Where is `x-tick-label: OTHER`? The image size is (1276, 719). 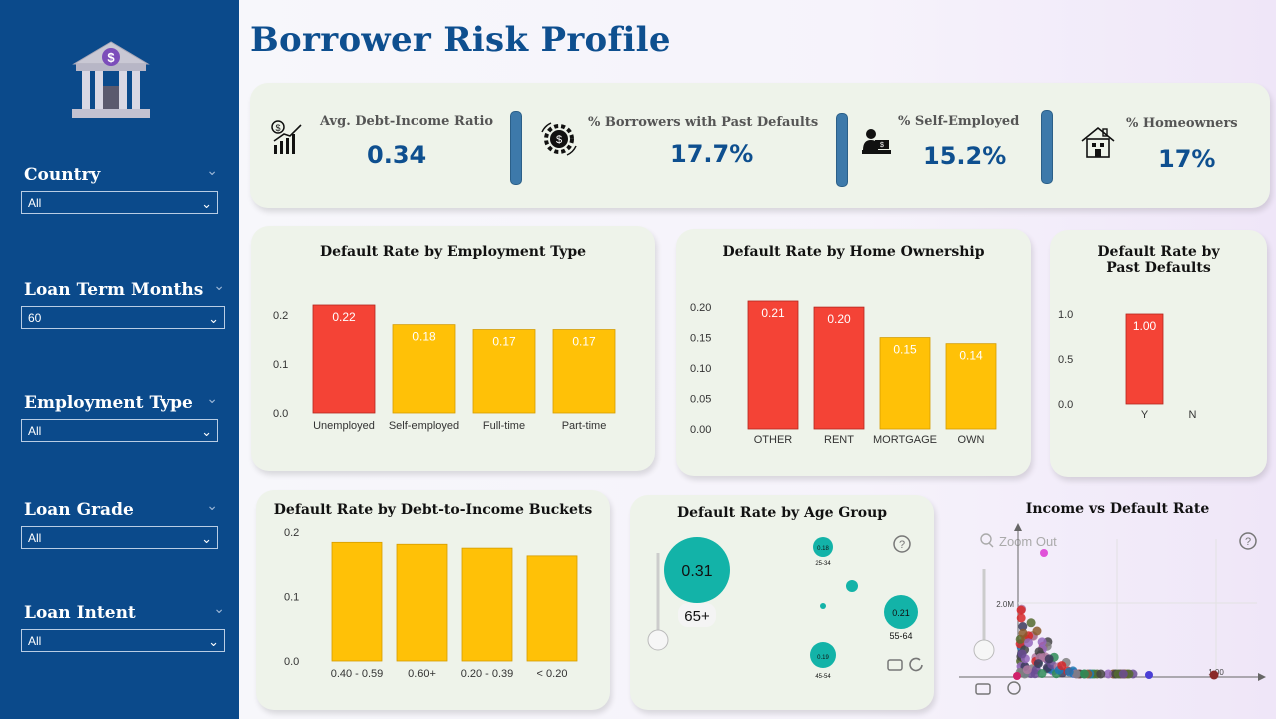 x-tick-label: OTHER is located at coordinates (773, 440).